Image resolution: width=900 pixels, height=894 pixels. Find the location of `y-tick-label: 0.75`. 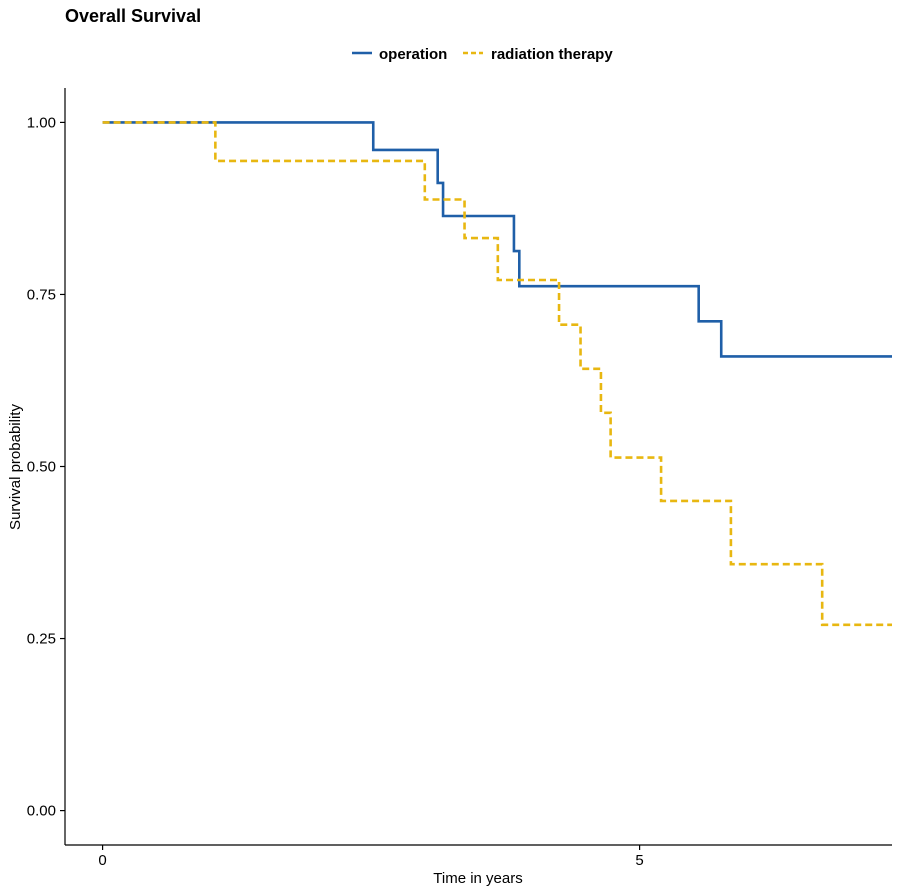

y-tick-label: 0.75 is located at coordinates (41, 294).